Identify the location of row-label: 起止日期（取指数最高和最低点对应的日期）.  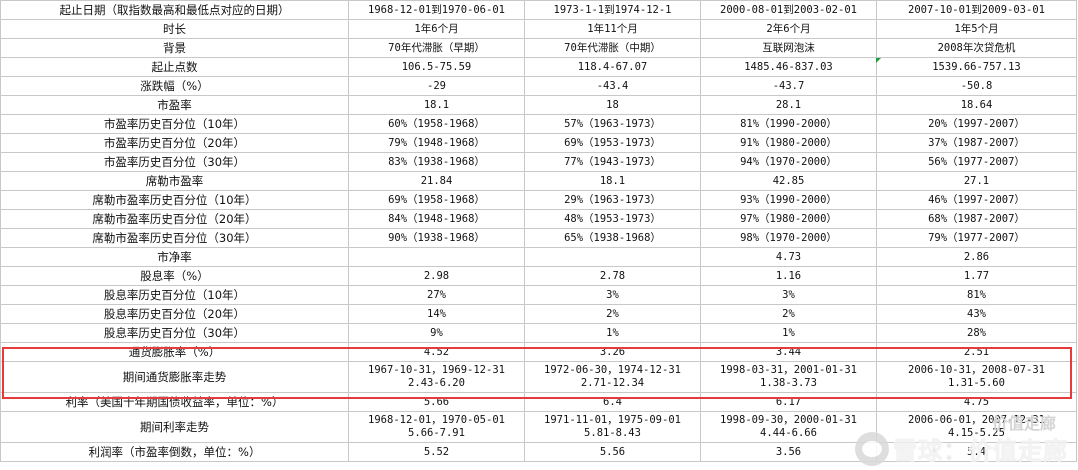
(174, 10).